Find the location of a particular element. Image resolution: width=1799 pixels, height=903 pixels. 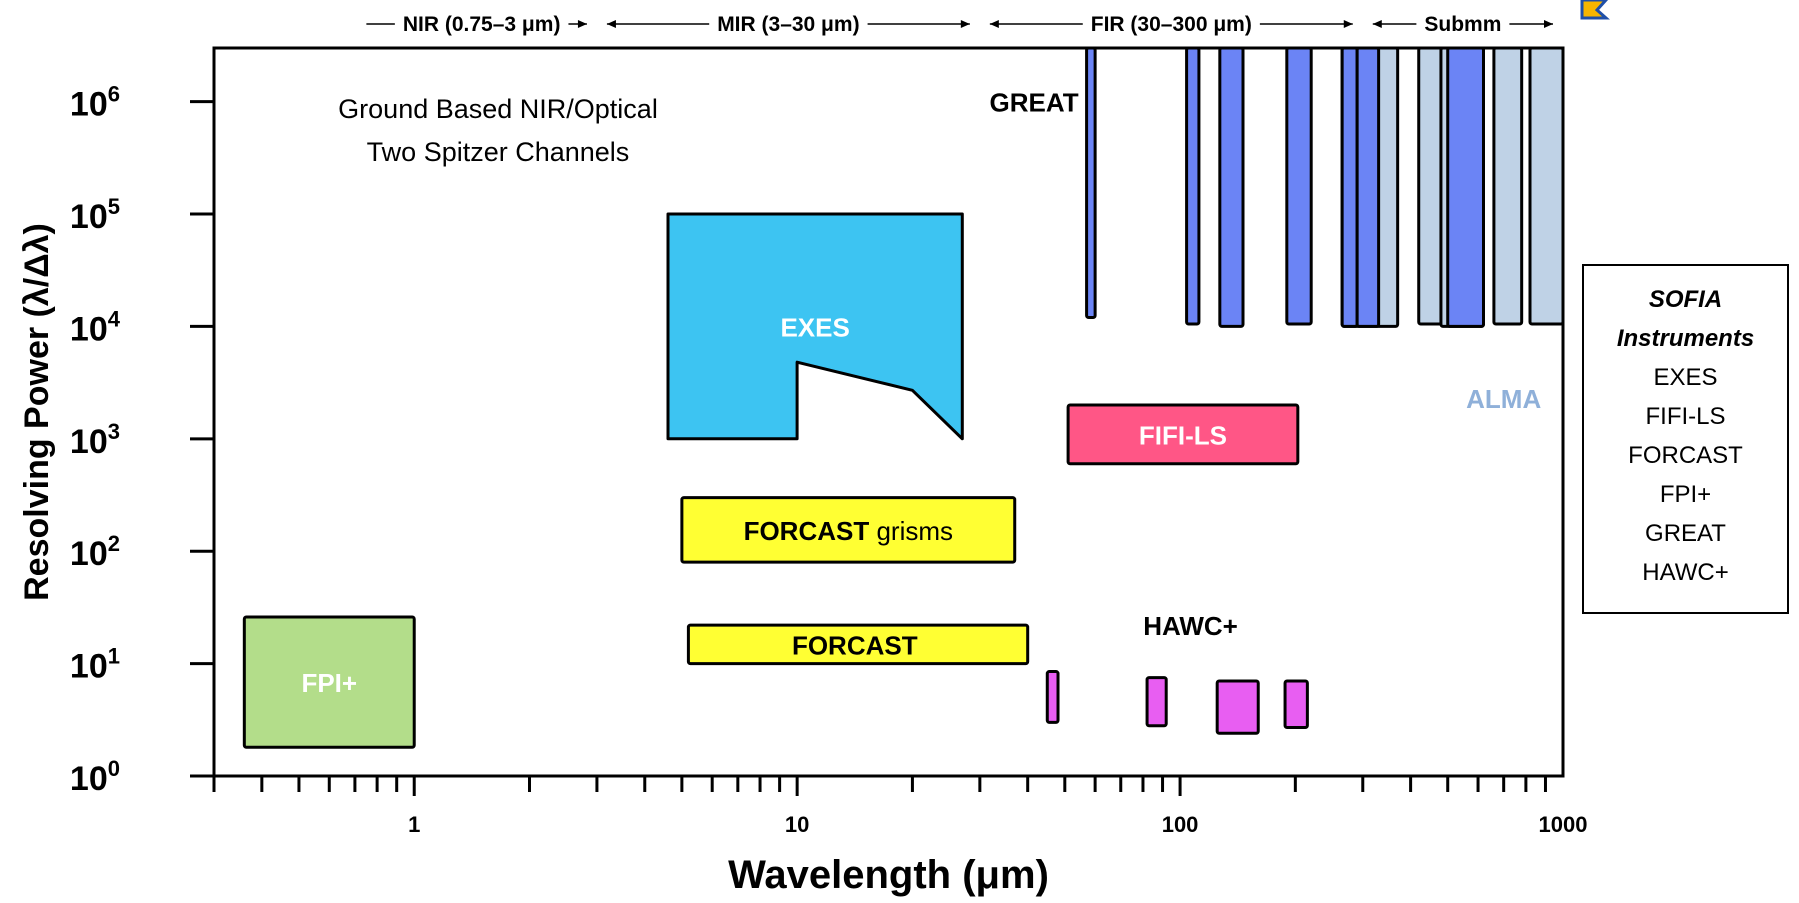

great-label: GREAT is located at coordinates (1034, 103).